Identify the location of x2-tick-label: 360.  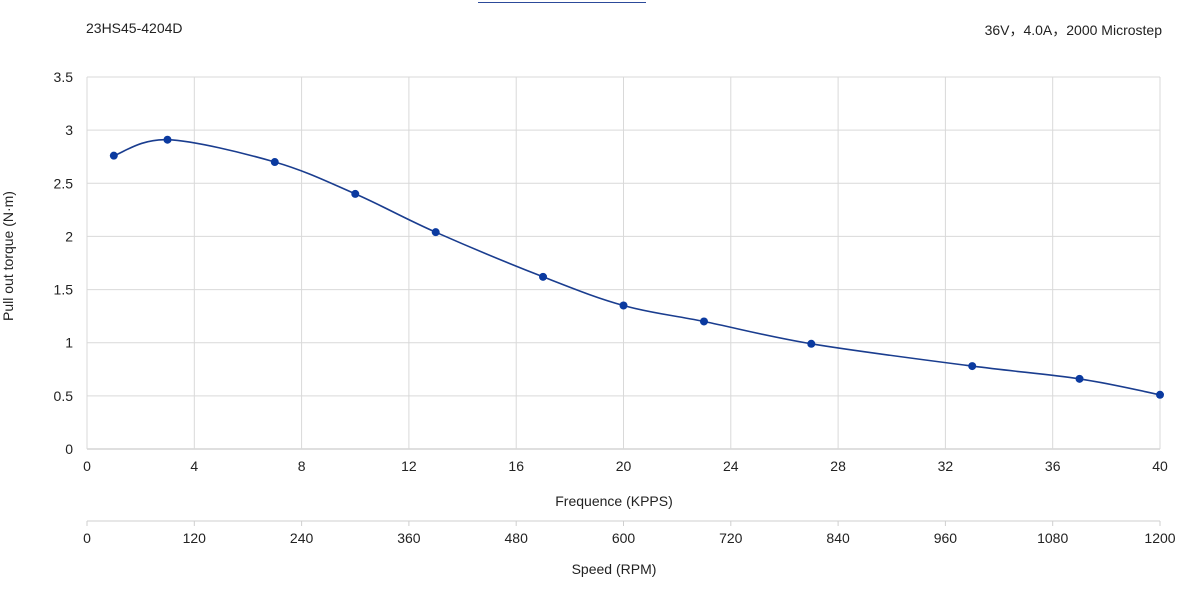
(409, 538).